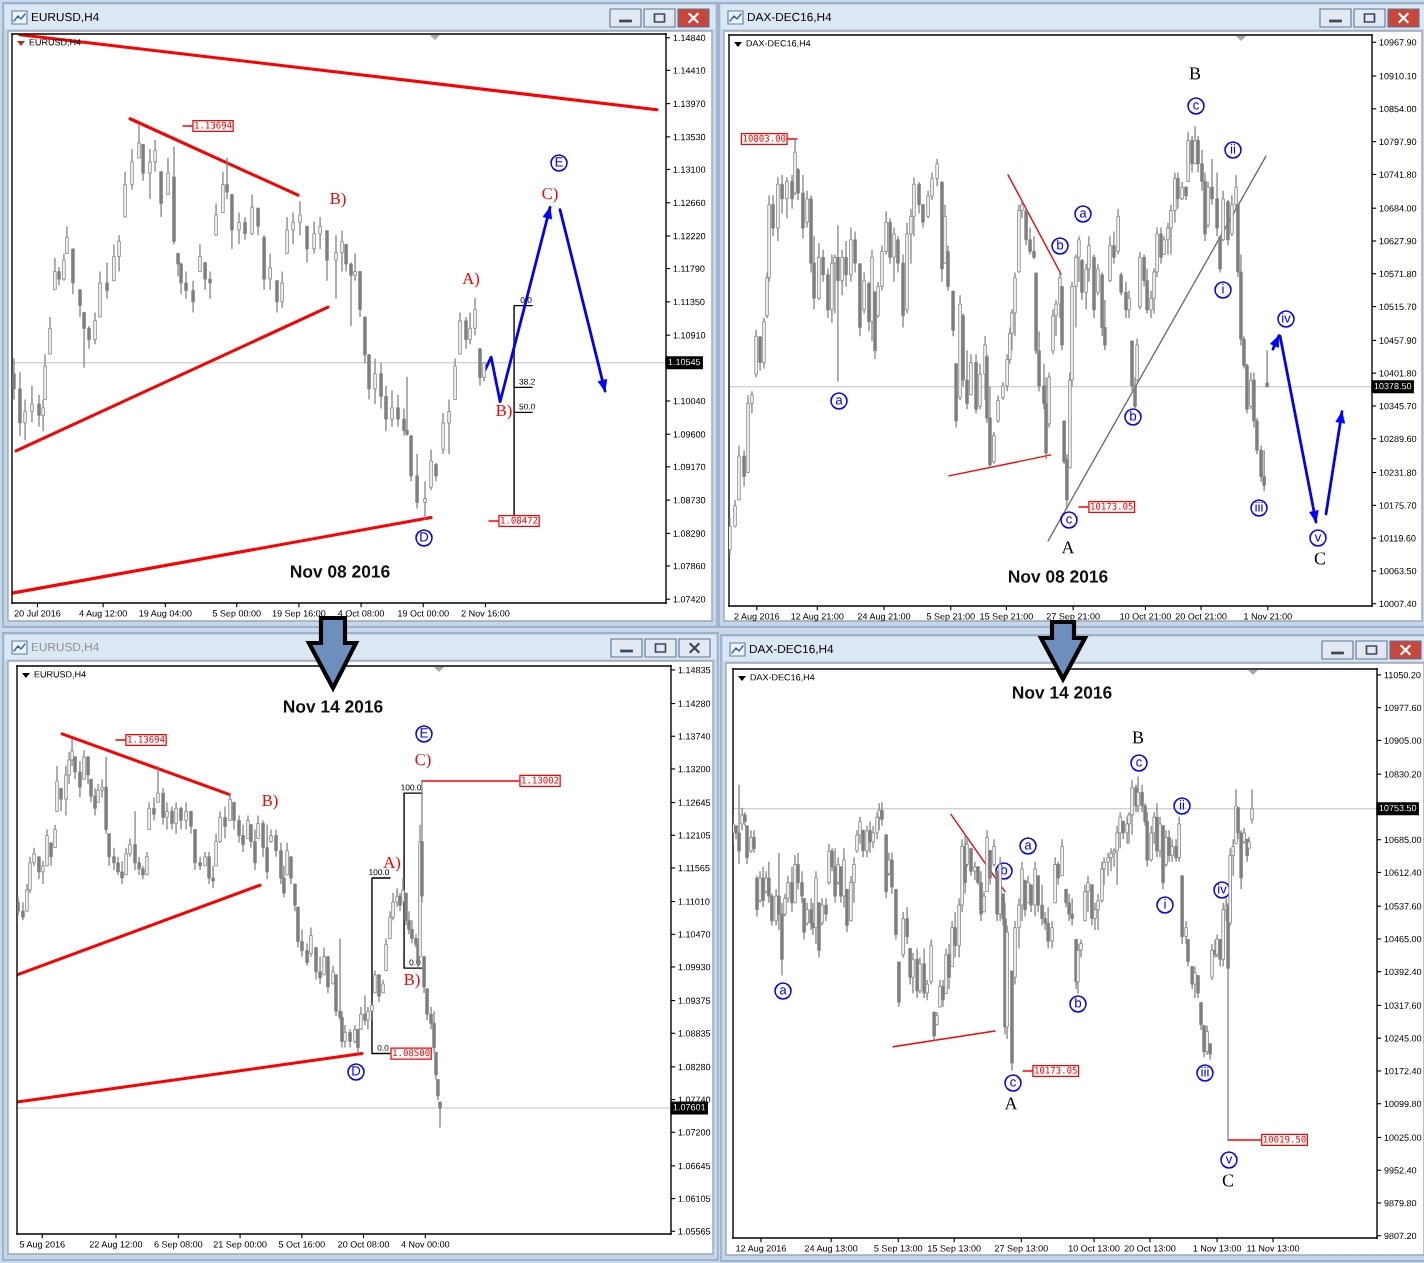 Image resolution: width=1424 pixels, height=1263 pixels. What do you see at coordinates (689, 467) in the screenshot?
I see `y-tick-label: 1.09170` at bounding box center [689, 467].